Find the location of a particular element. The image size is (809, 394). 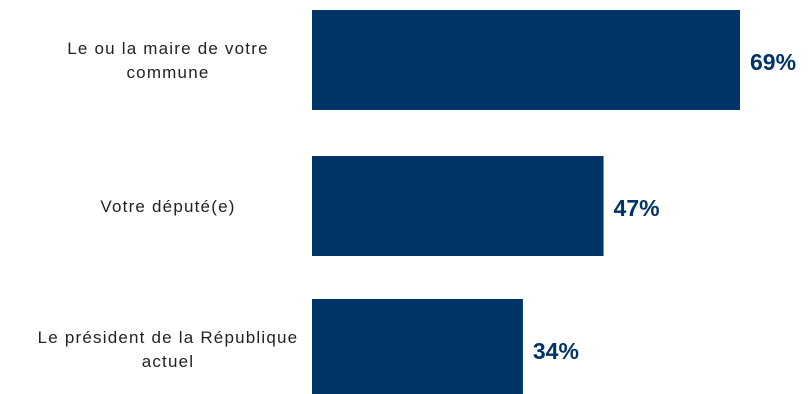

category-label-2-line-1: actuel is located at coordinates (168, 361).